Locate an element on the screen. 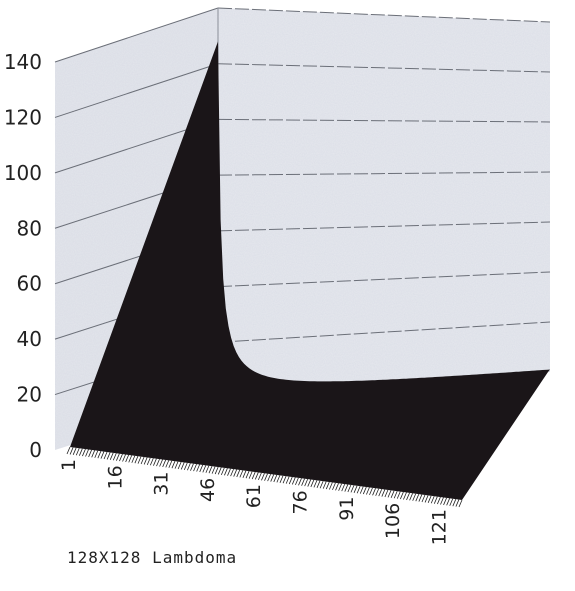  y-tick-label: 20 is located at coordinates (29, 395).